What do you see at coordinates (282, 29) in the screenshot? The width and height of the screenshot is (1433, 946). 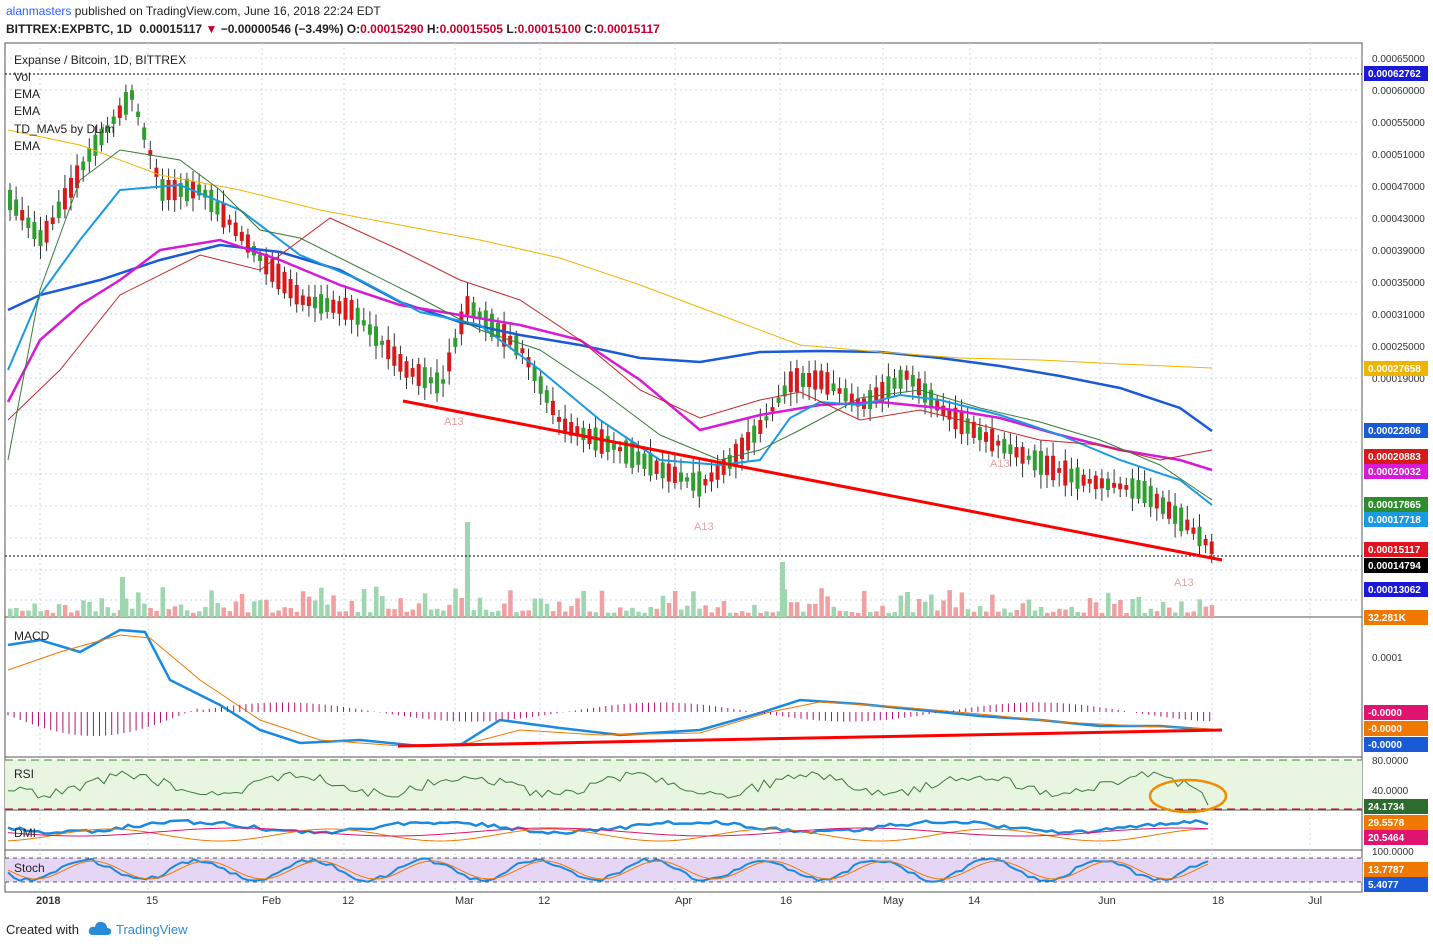 I see `price-change: −0.00000546 (−3.49%)` at bounding box center [282, 29].